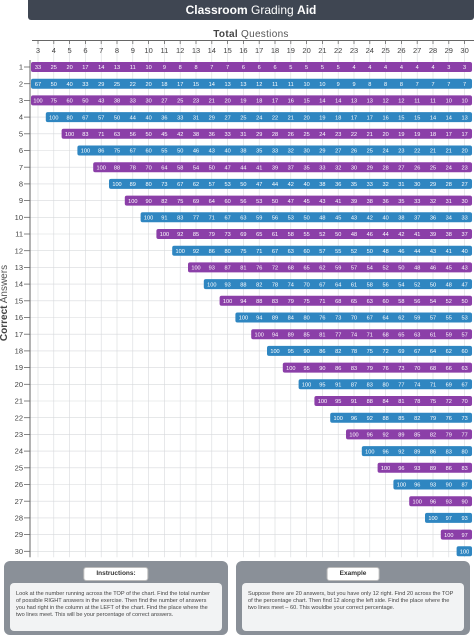 The width and height of the screenshot is (474, 638). What do you see at coordinates (117, 102) in the screenshot?
I see `cell-value: 38` at bounding box center [117, 102].